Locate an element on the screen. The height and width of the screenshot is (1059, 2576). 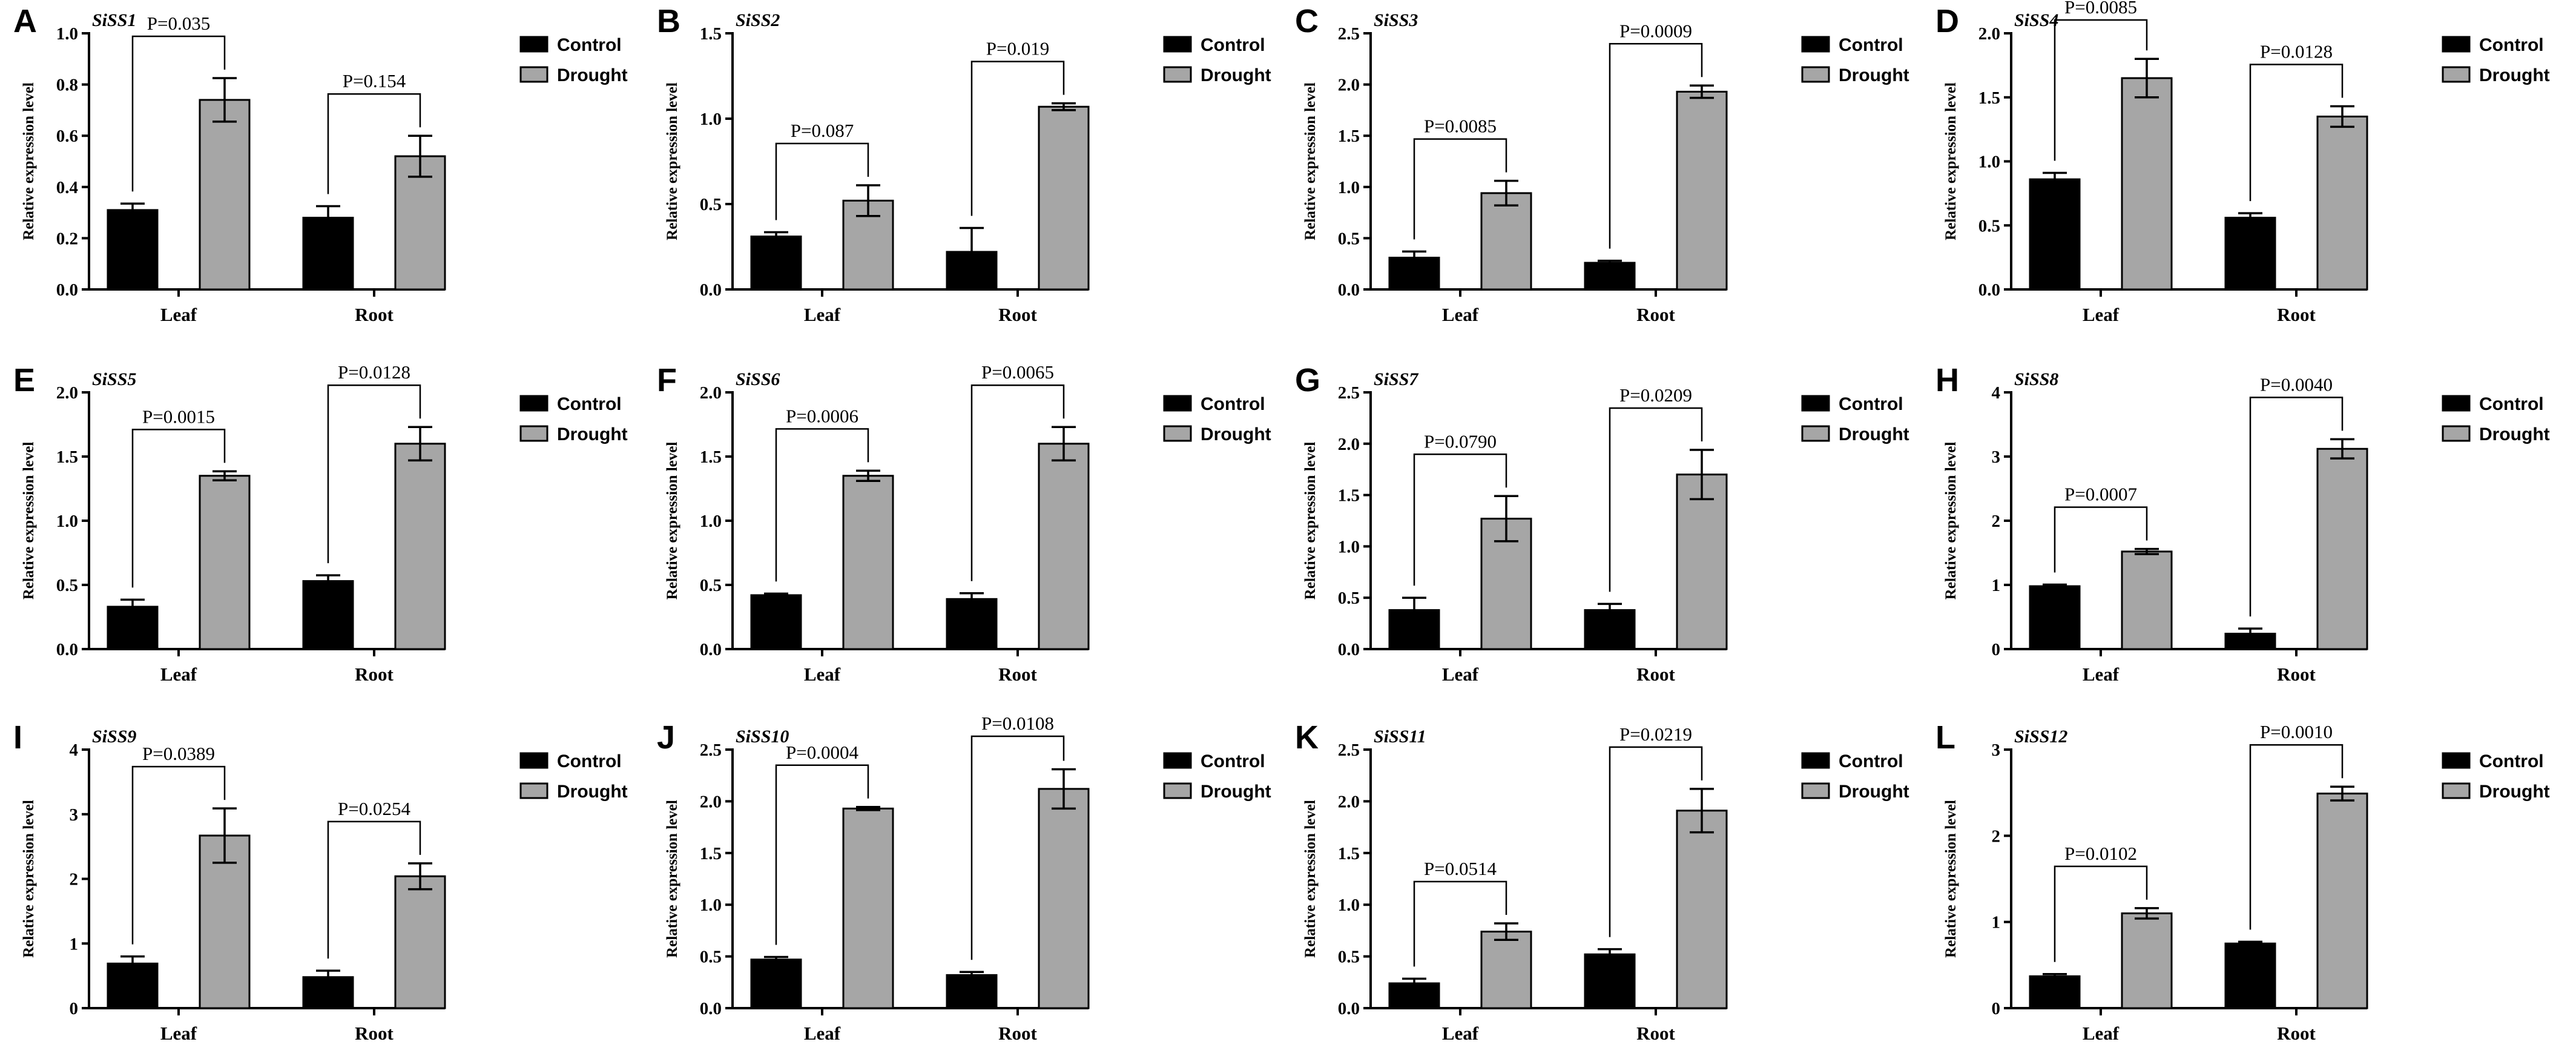
panel-title: SiSS3 is located at coordinates (1396, 20).